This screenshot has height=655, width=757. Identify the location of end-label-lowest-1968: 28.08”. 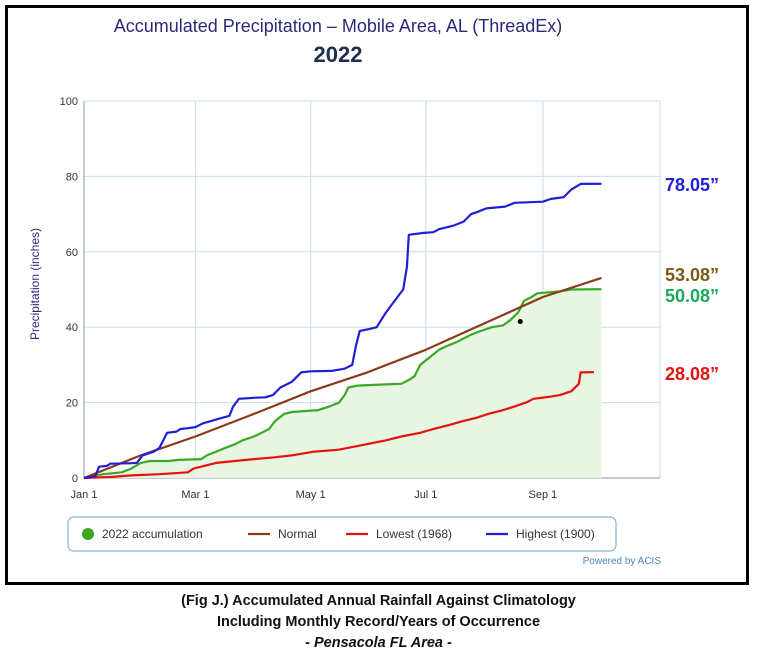
(692, 374).